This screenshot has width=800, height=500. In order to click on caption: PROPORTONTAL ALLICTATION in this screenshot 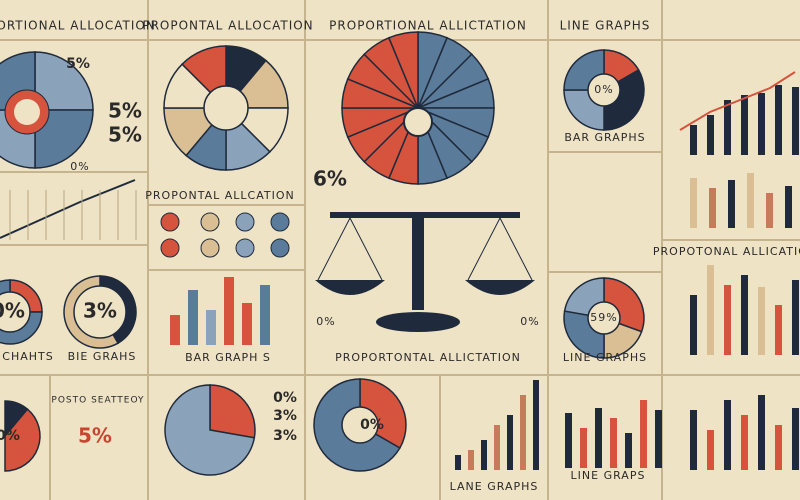, I will do `click(428, 357)`.